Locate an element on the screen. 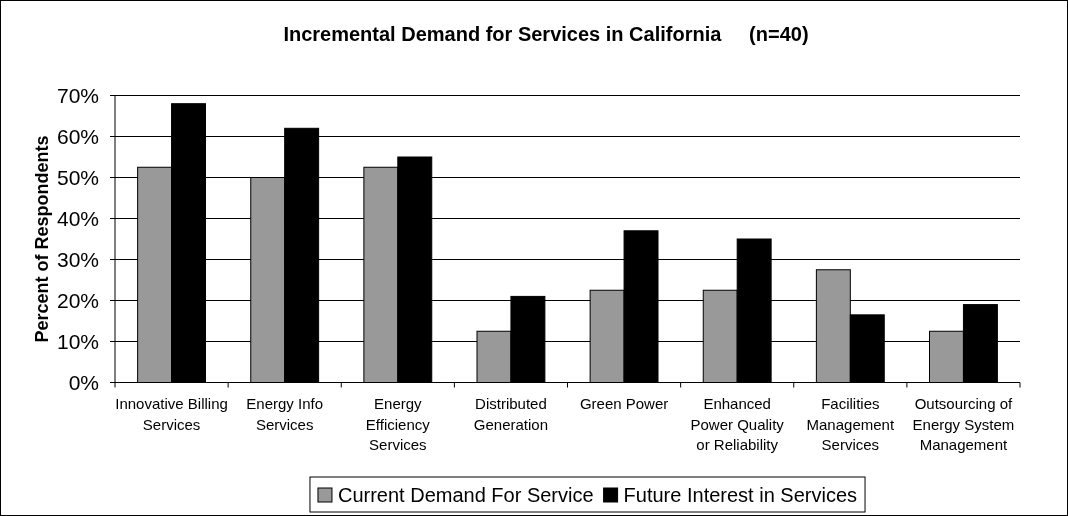 This screenshot has width=1068, height=516. x-tick-label: Energy Efficiency Services is located at coordinates (398, 424).